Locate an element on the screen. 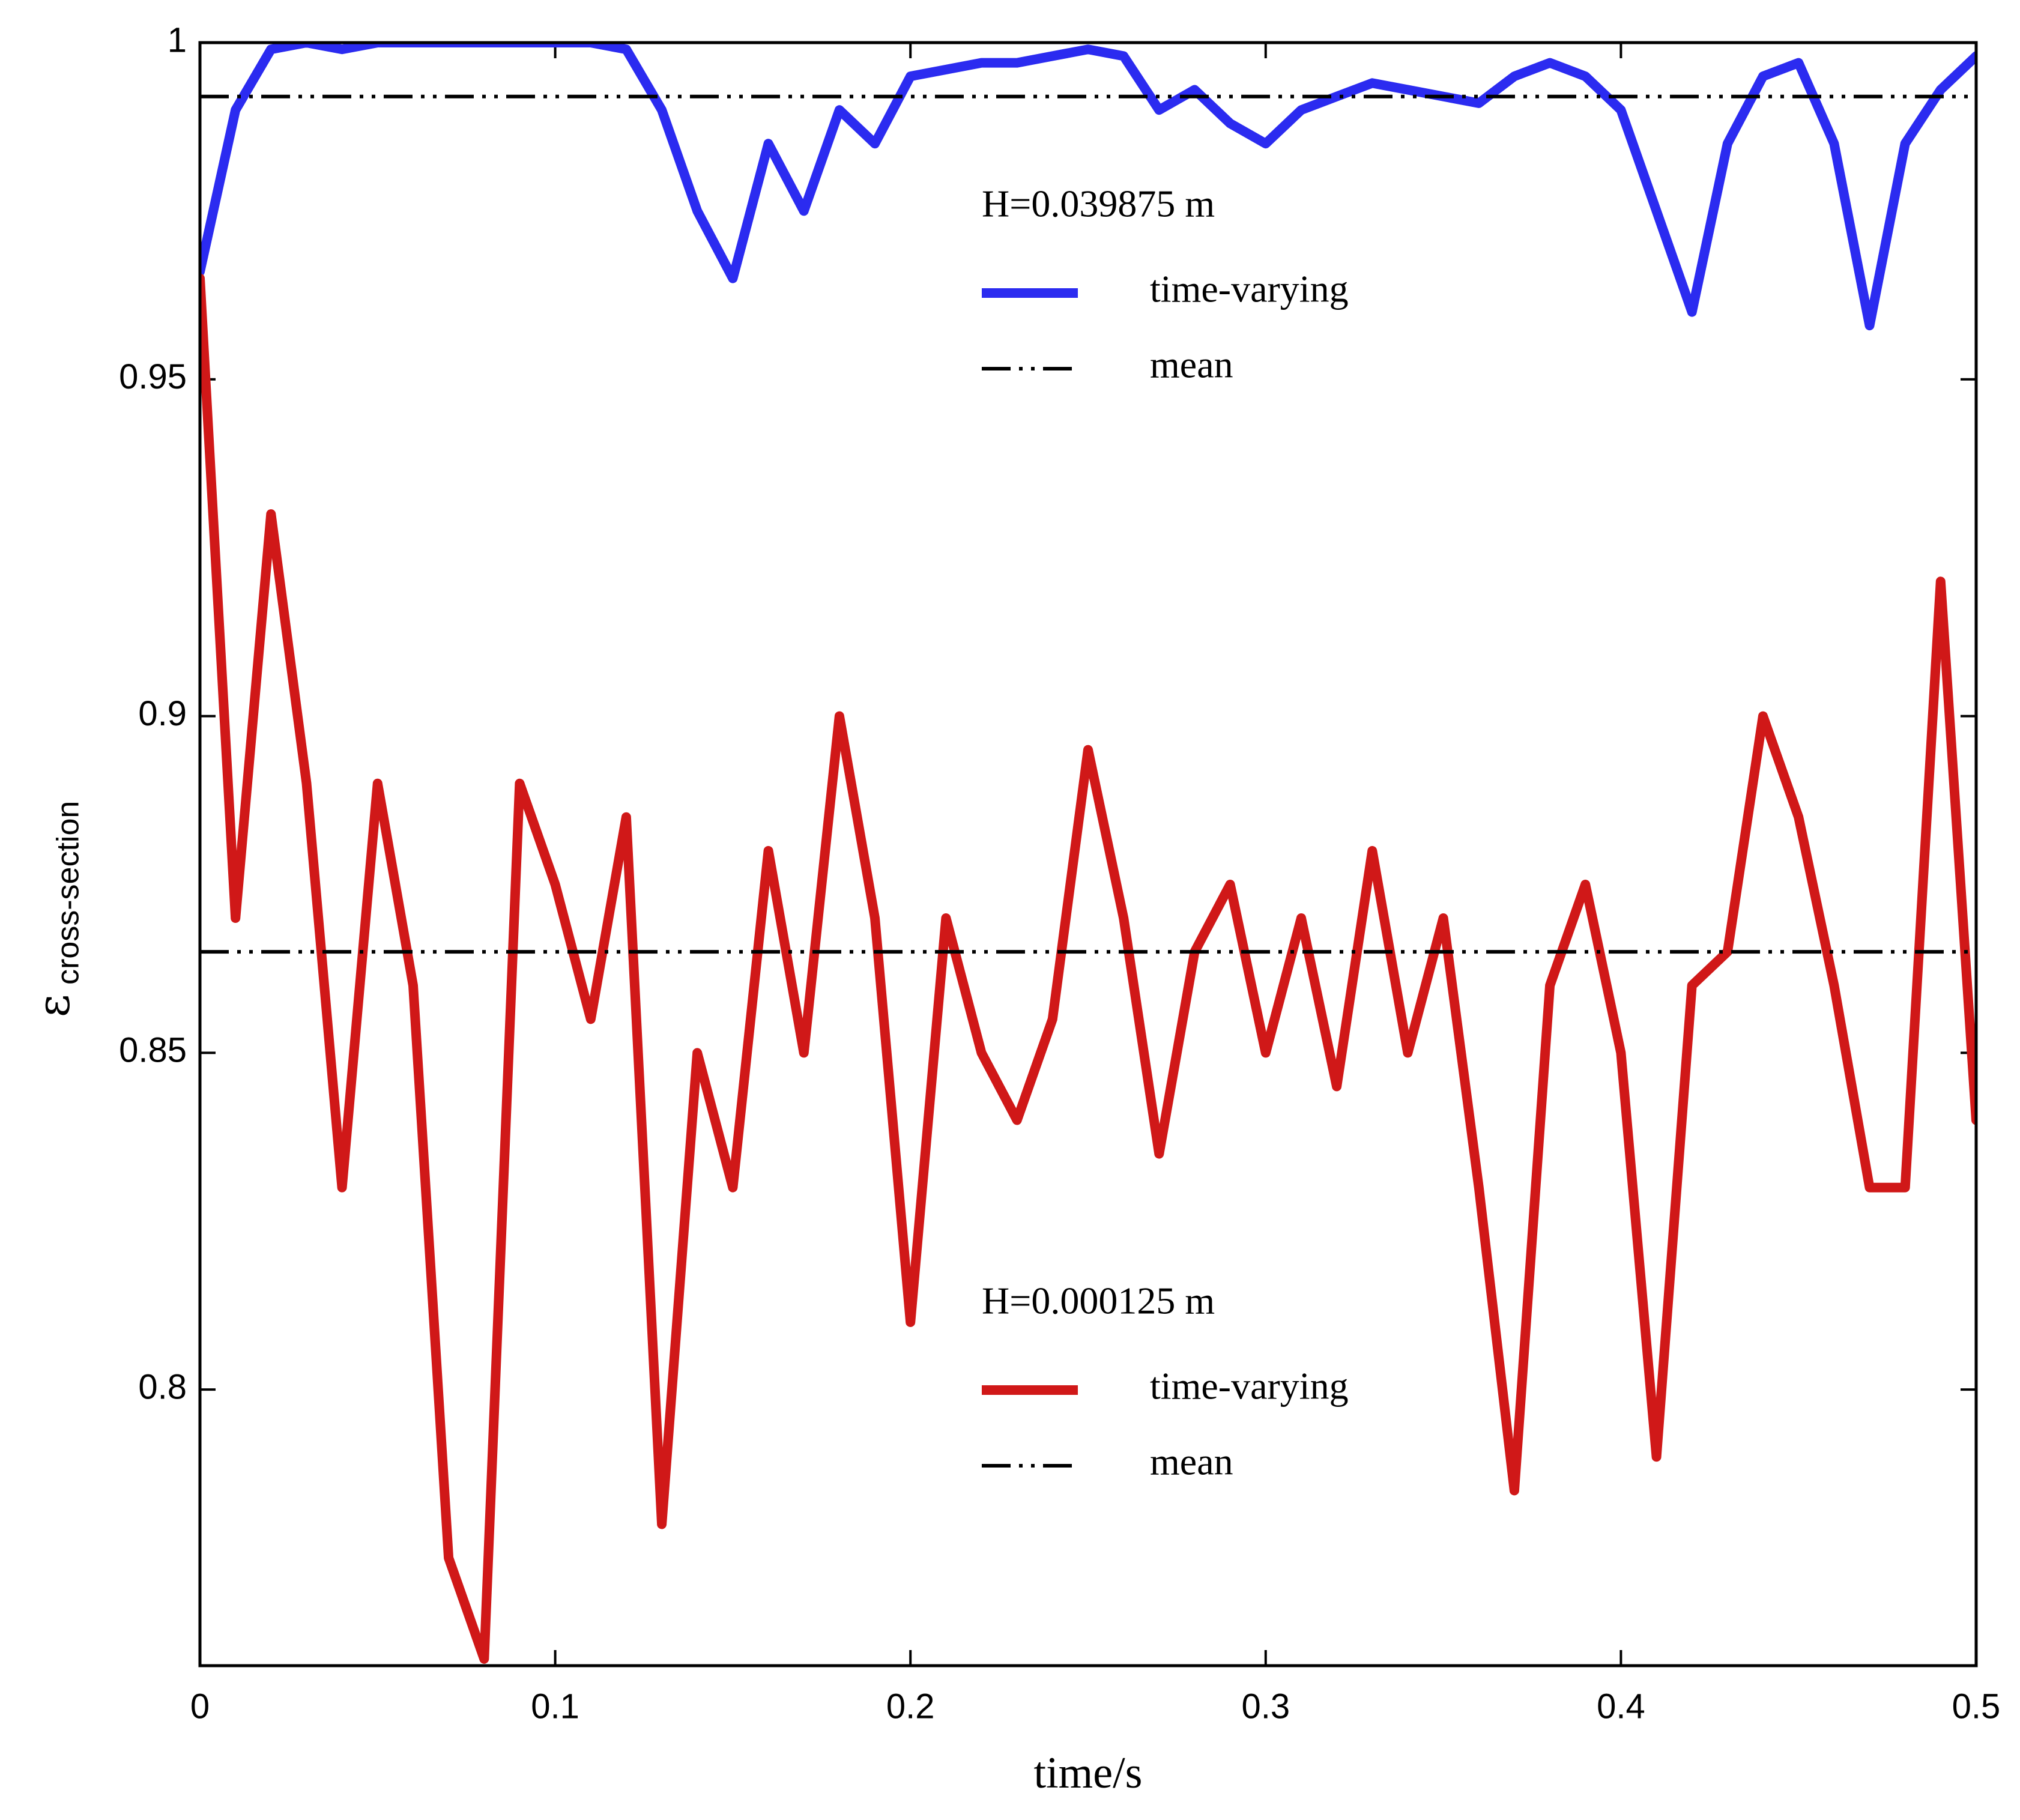  y-axis-label: ε cross-section is located at coordinates (56, 909).